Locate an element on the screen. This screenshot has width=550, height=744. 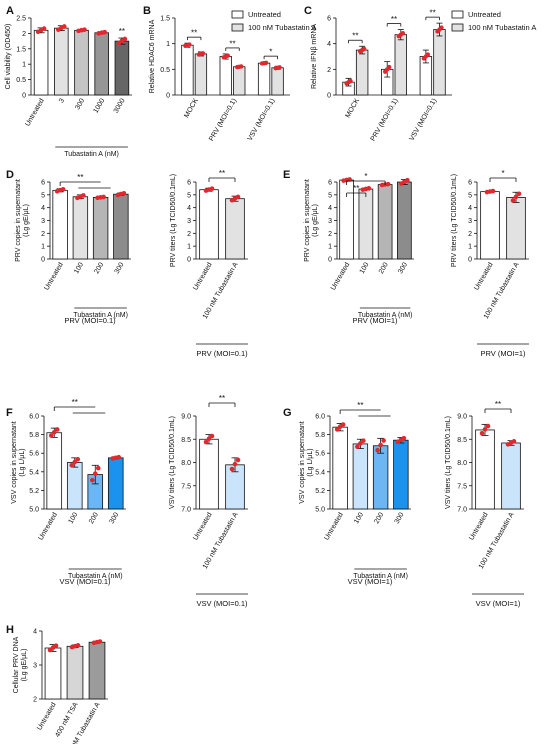
panel-letter: C is located at coordinates (308, 11).